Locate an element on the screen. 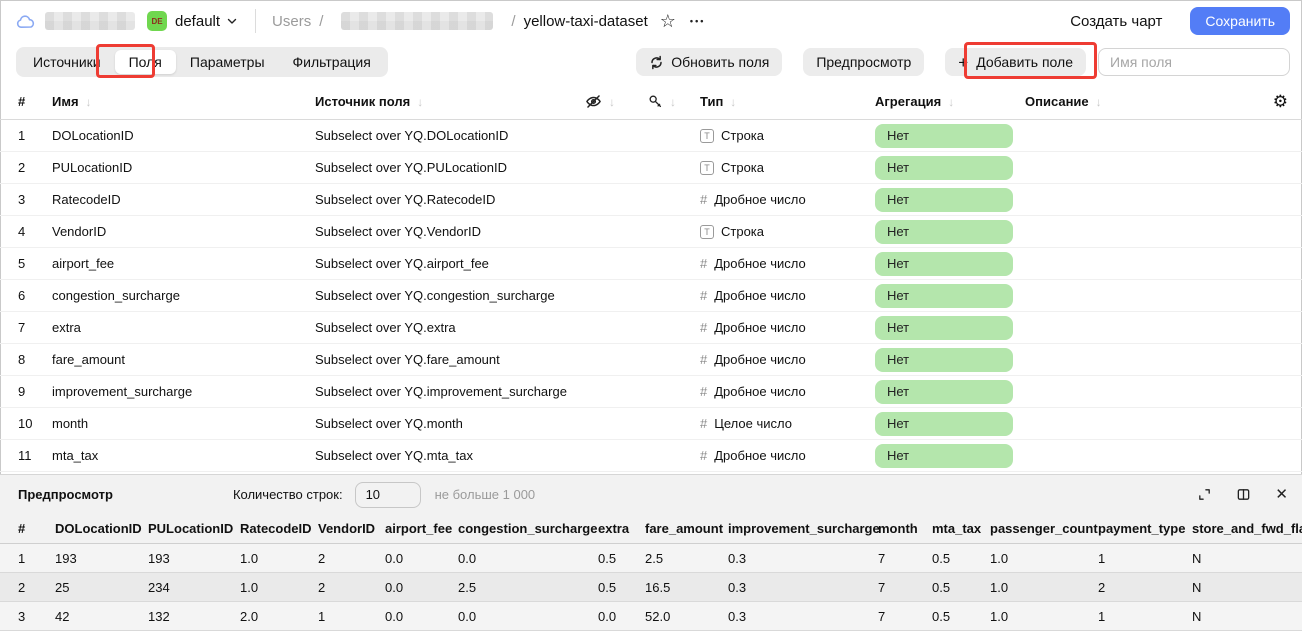 This screenshot has width=1302, height=631. tab-filtering: Фильтрация is located at coordinates (332, 62).